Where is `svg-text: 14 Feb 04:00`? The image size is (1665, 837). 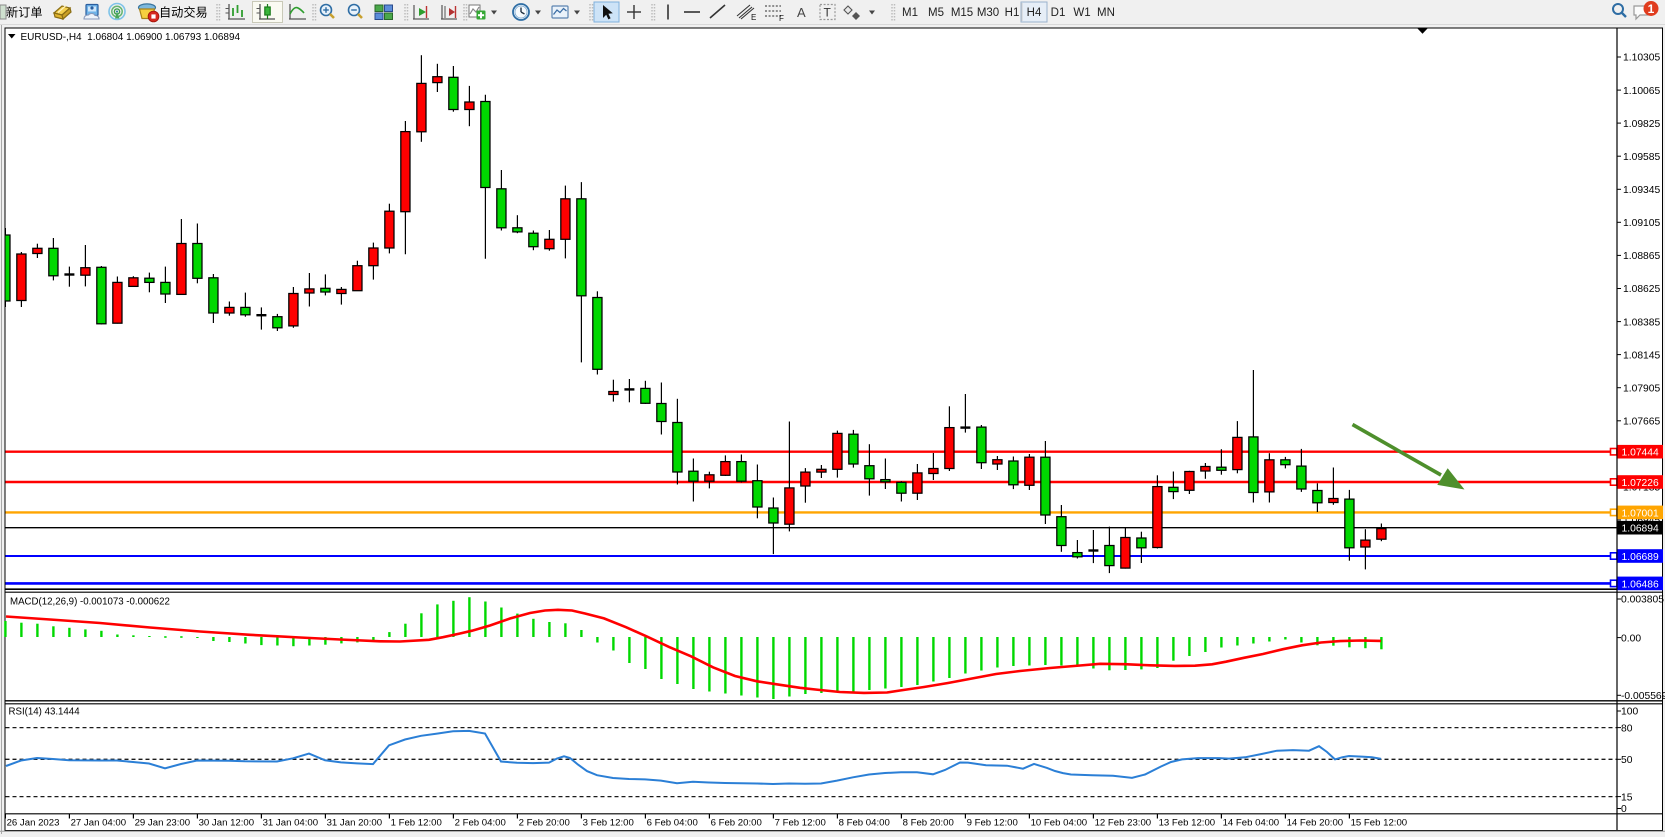 svg-text: 14 Feb 04:00 is located at coordinates (1251, 823).